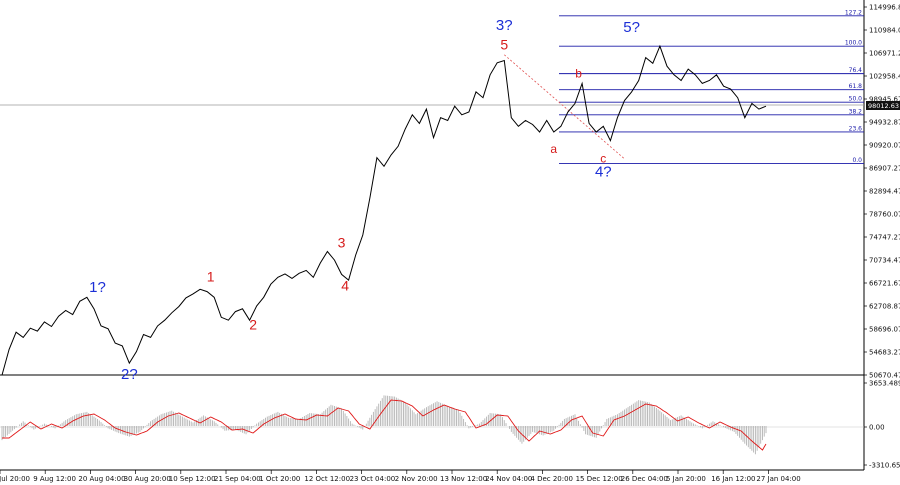  I want to click on price-tick-label: 90920.07, so click(884, 146).